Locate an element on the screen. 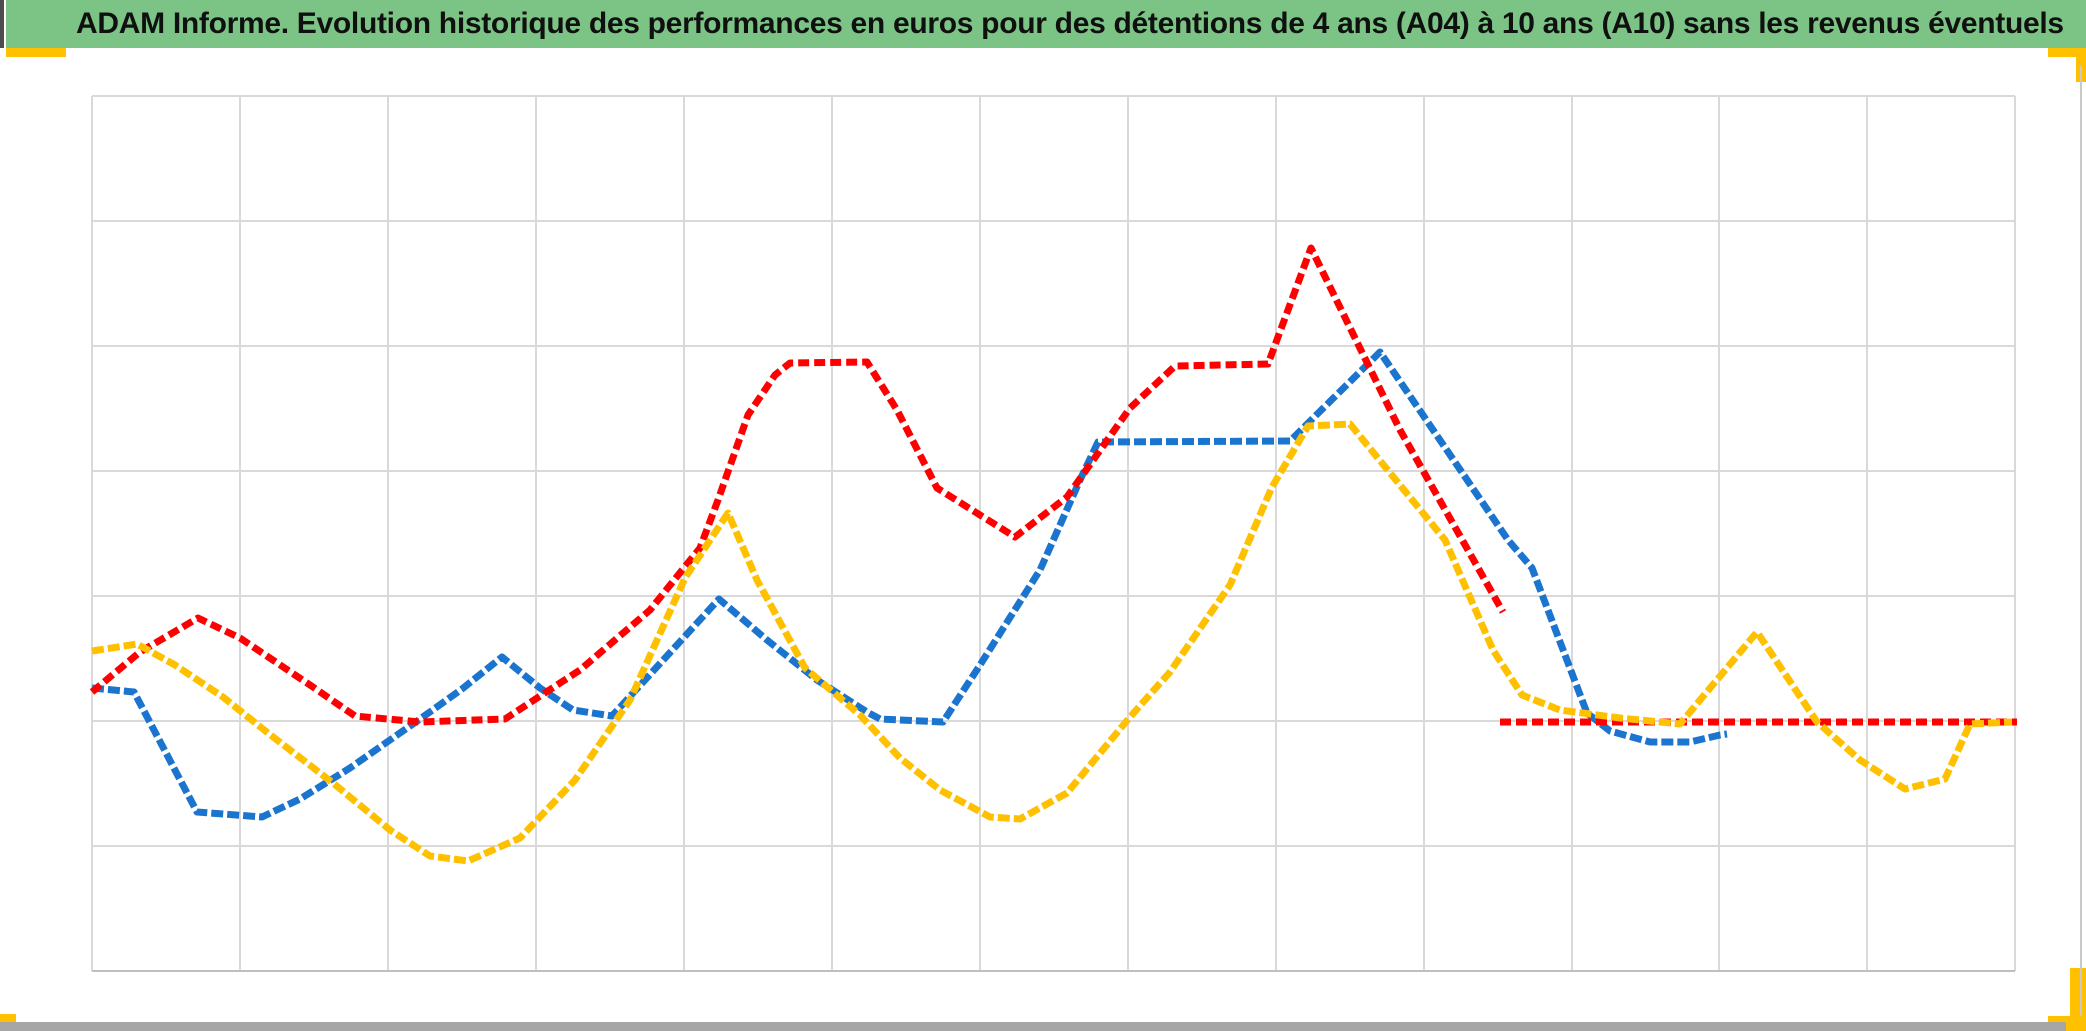 The width and height of the screenshot is (2086, 1031). window-edge-decoration is located at coordinates (2, 24).